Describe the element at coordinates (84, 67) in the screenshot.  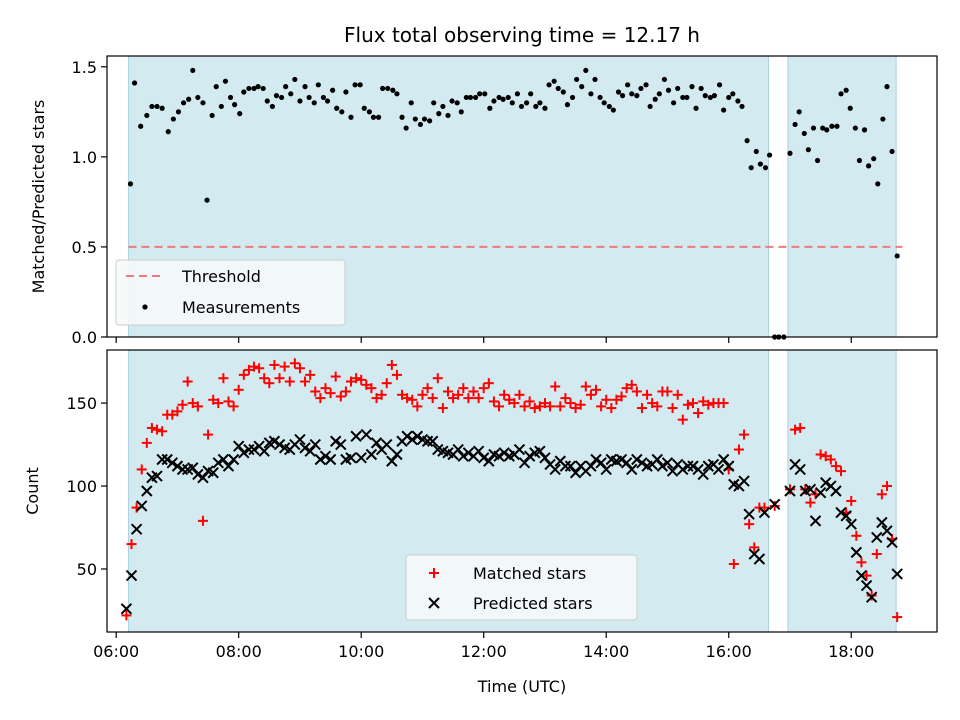
I see `y-tick-label: 1.5` at that location.